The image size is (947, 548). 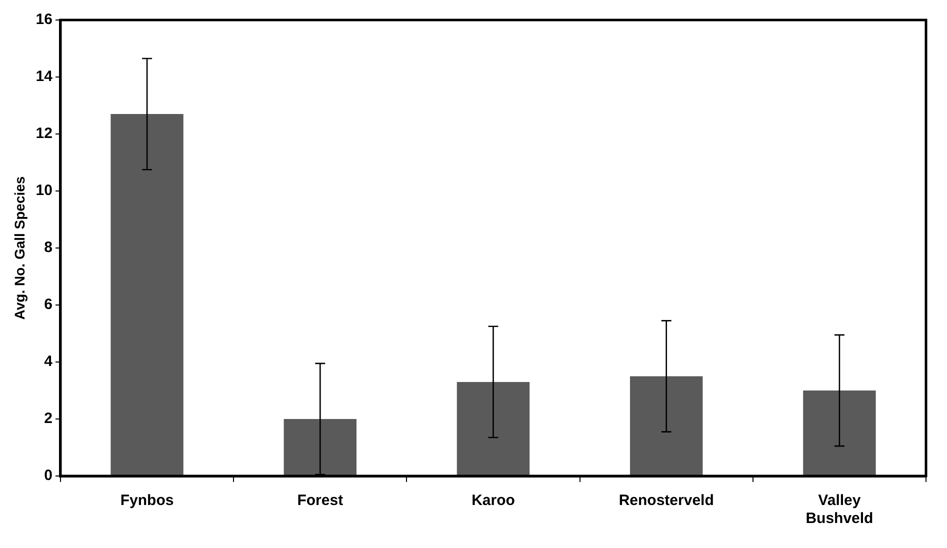 What do you see at coordinates (320, 501) in the screenshot?
I see `x-tick-label: Forest` at bounding box center [320, 501].